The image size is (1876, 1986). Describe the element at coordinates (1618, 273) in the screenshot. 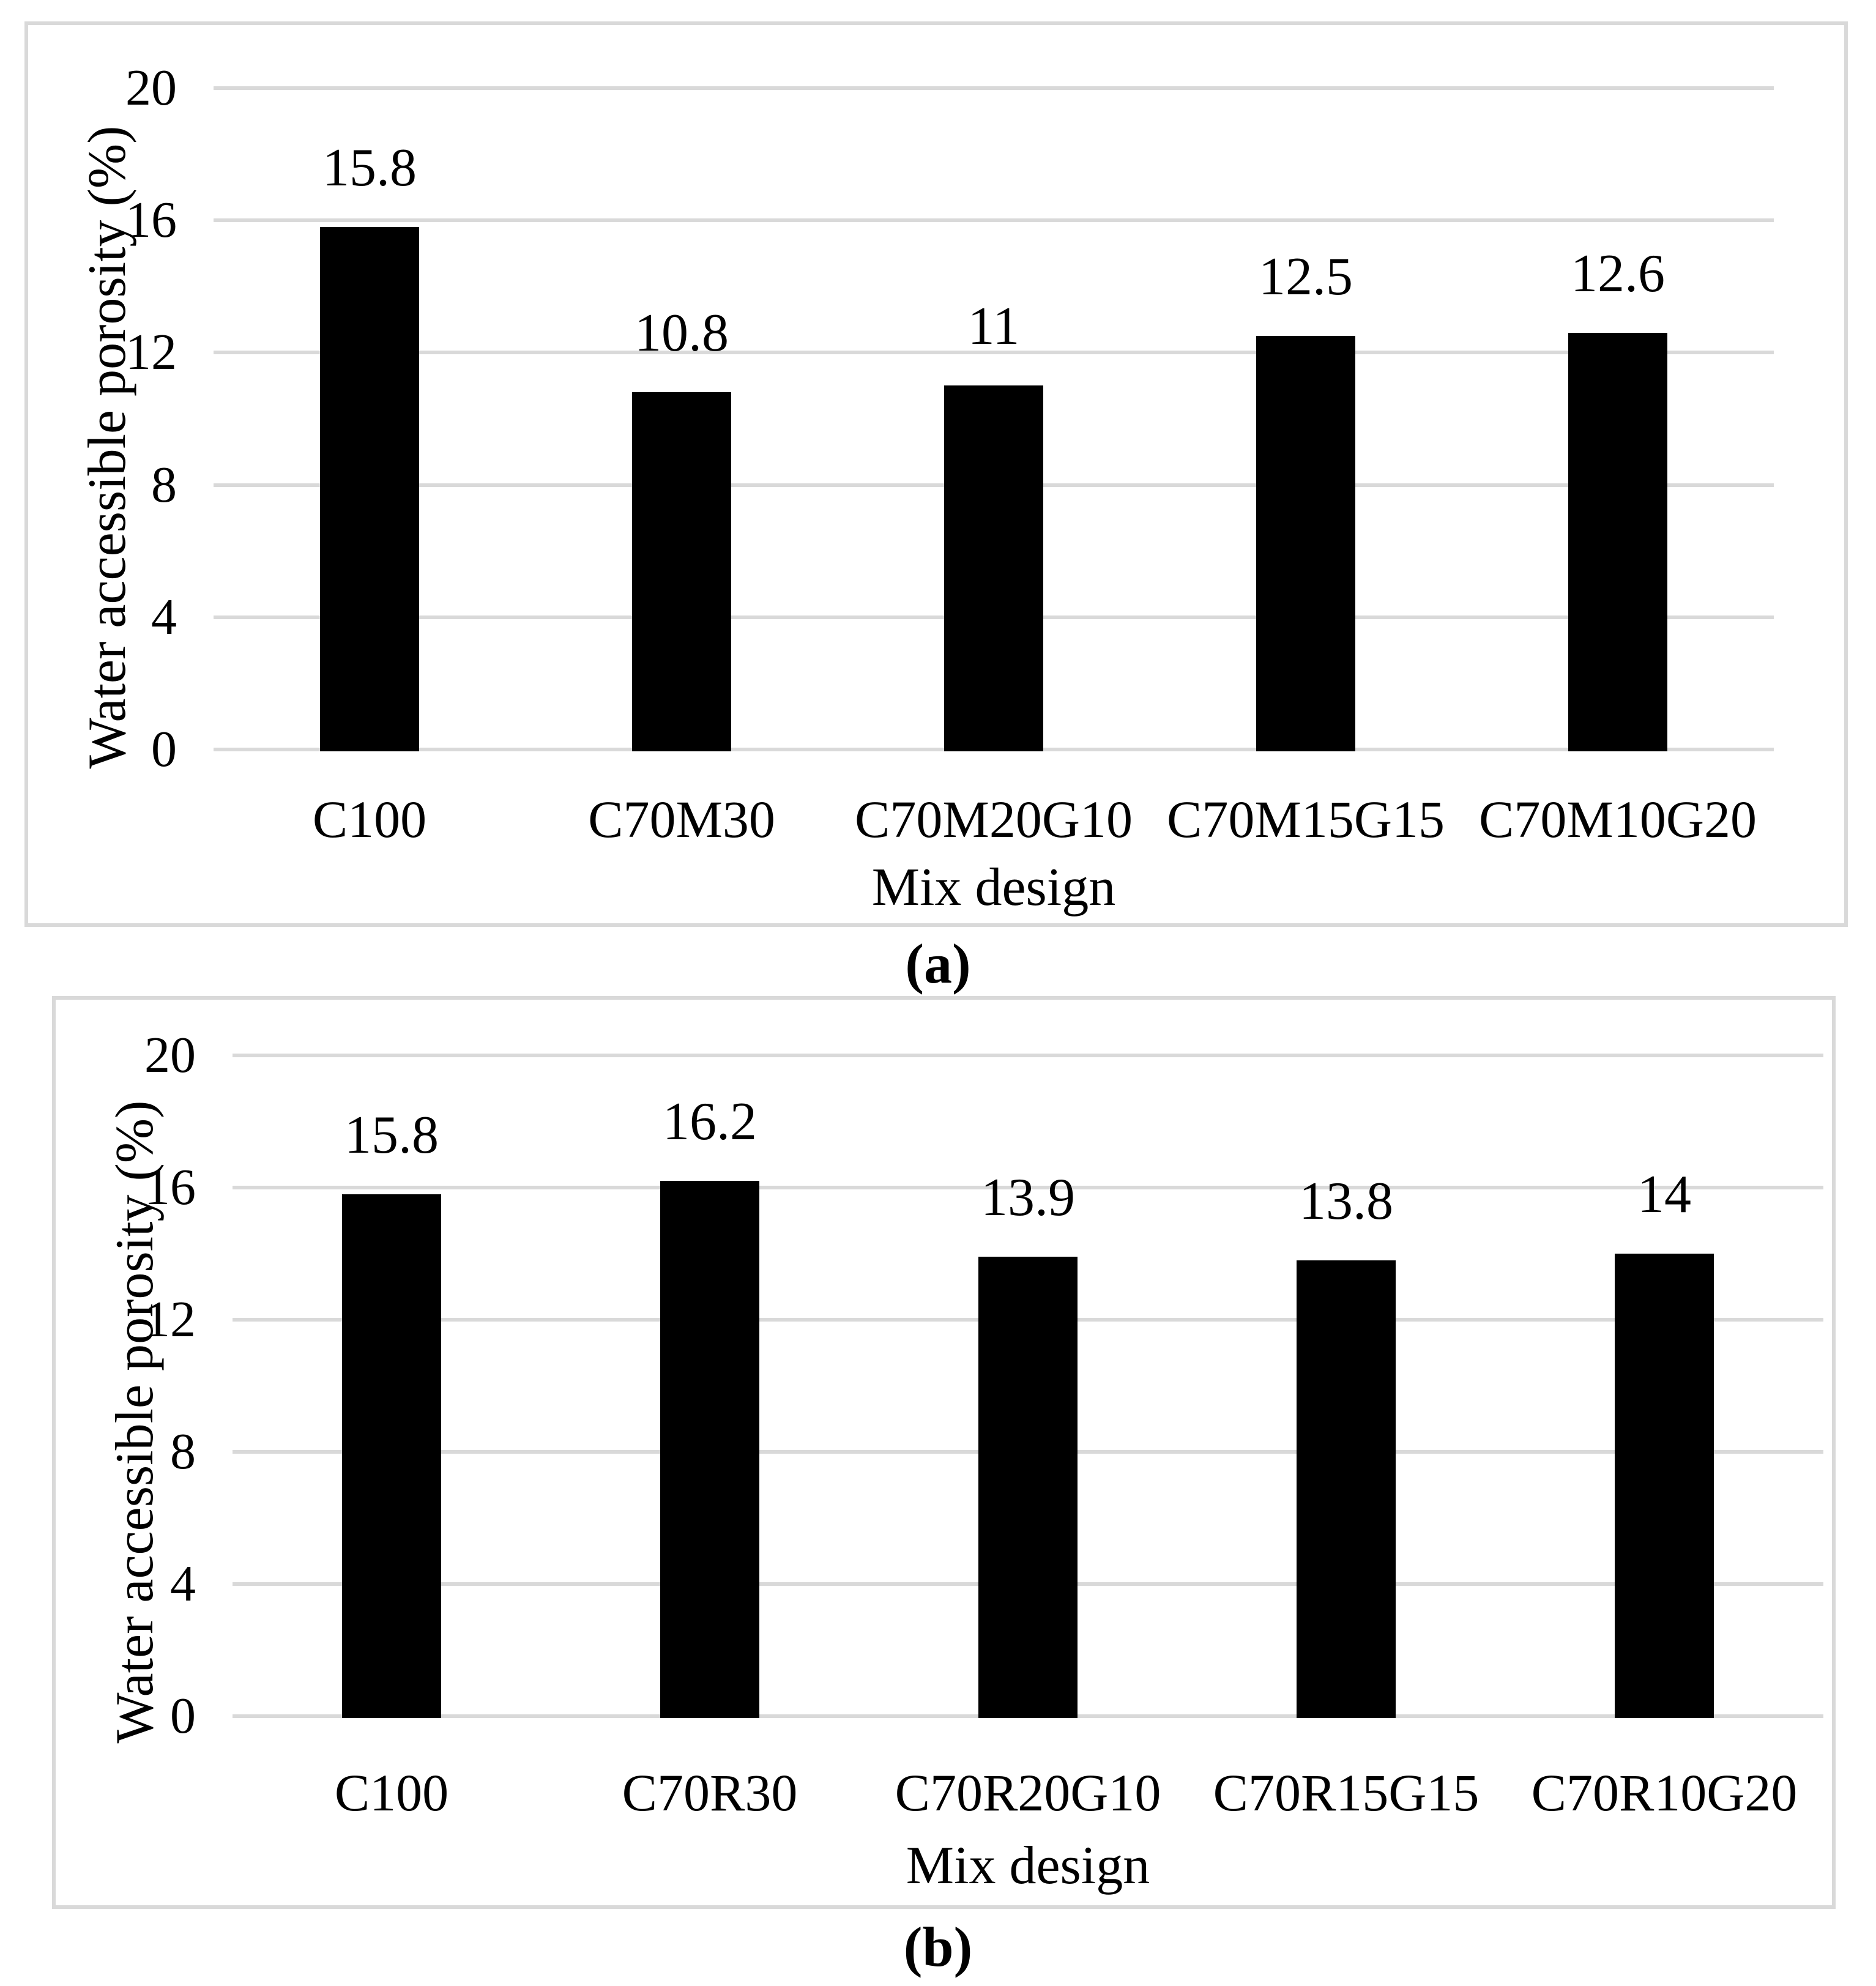

I see `bar-value-label: 12.6` at that location.